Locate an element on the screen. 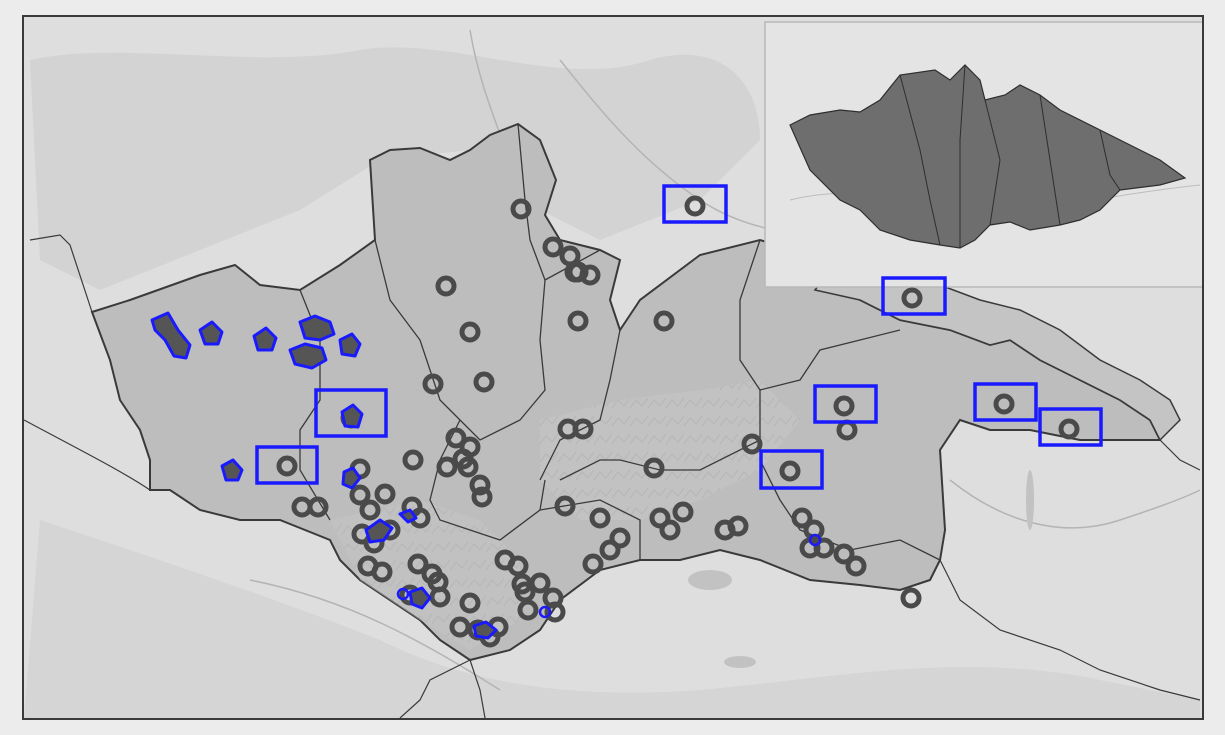 This screenshot has height=735, width=1225. inset-region is located at coordinates (988, 156).